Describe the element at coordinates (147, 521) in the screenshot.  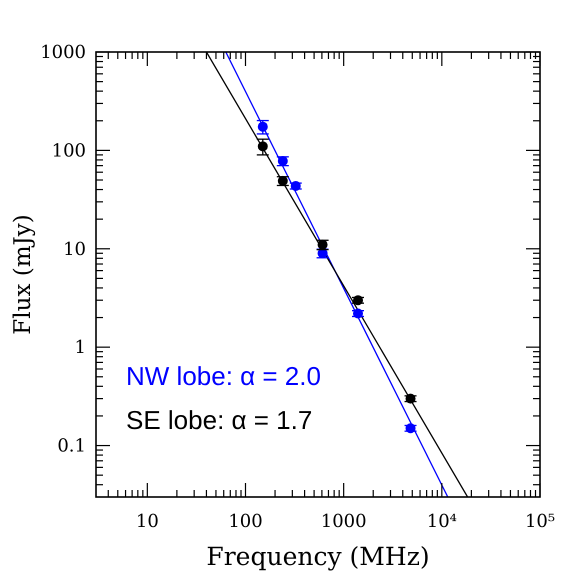
I see `x-tick-label: 10` at that location.